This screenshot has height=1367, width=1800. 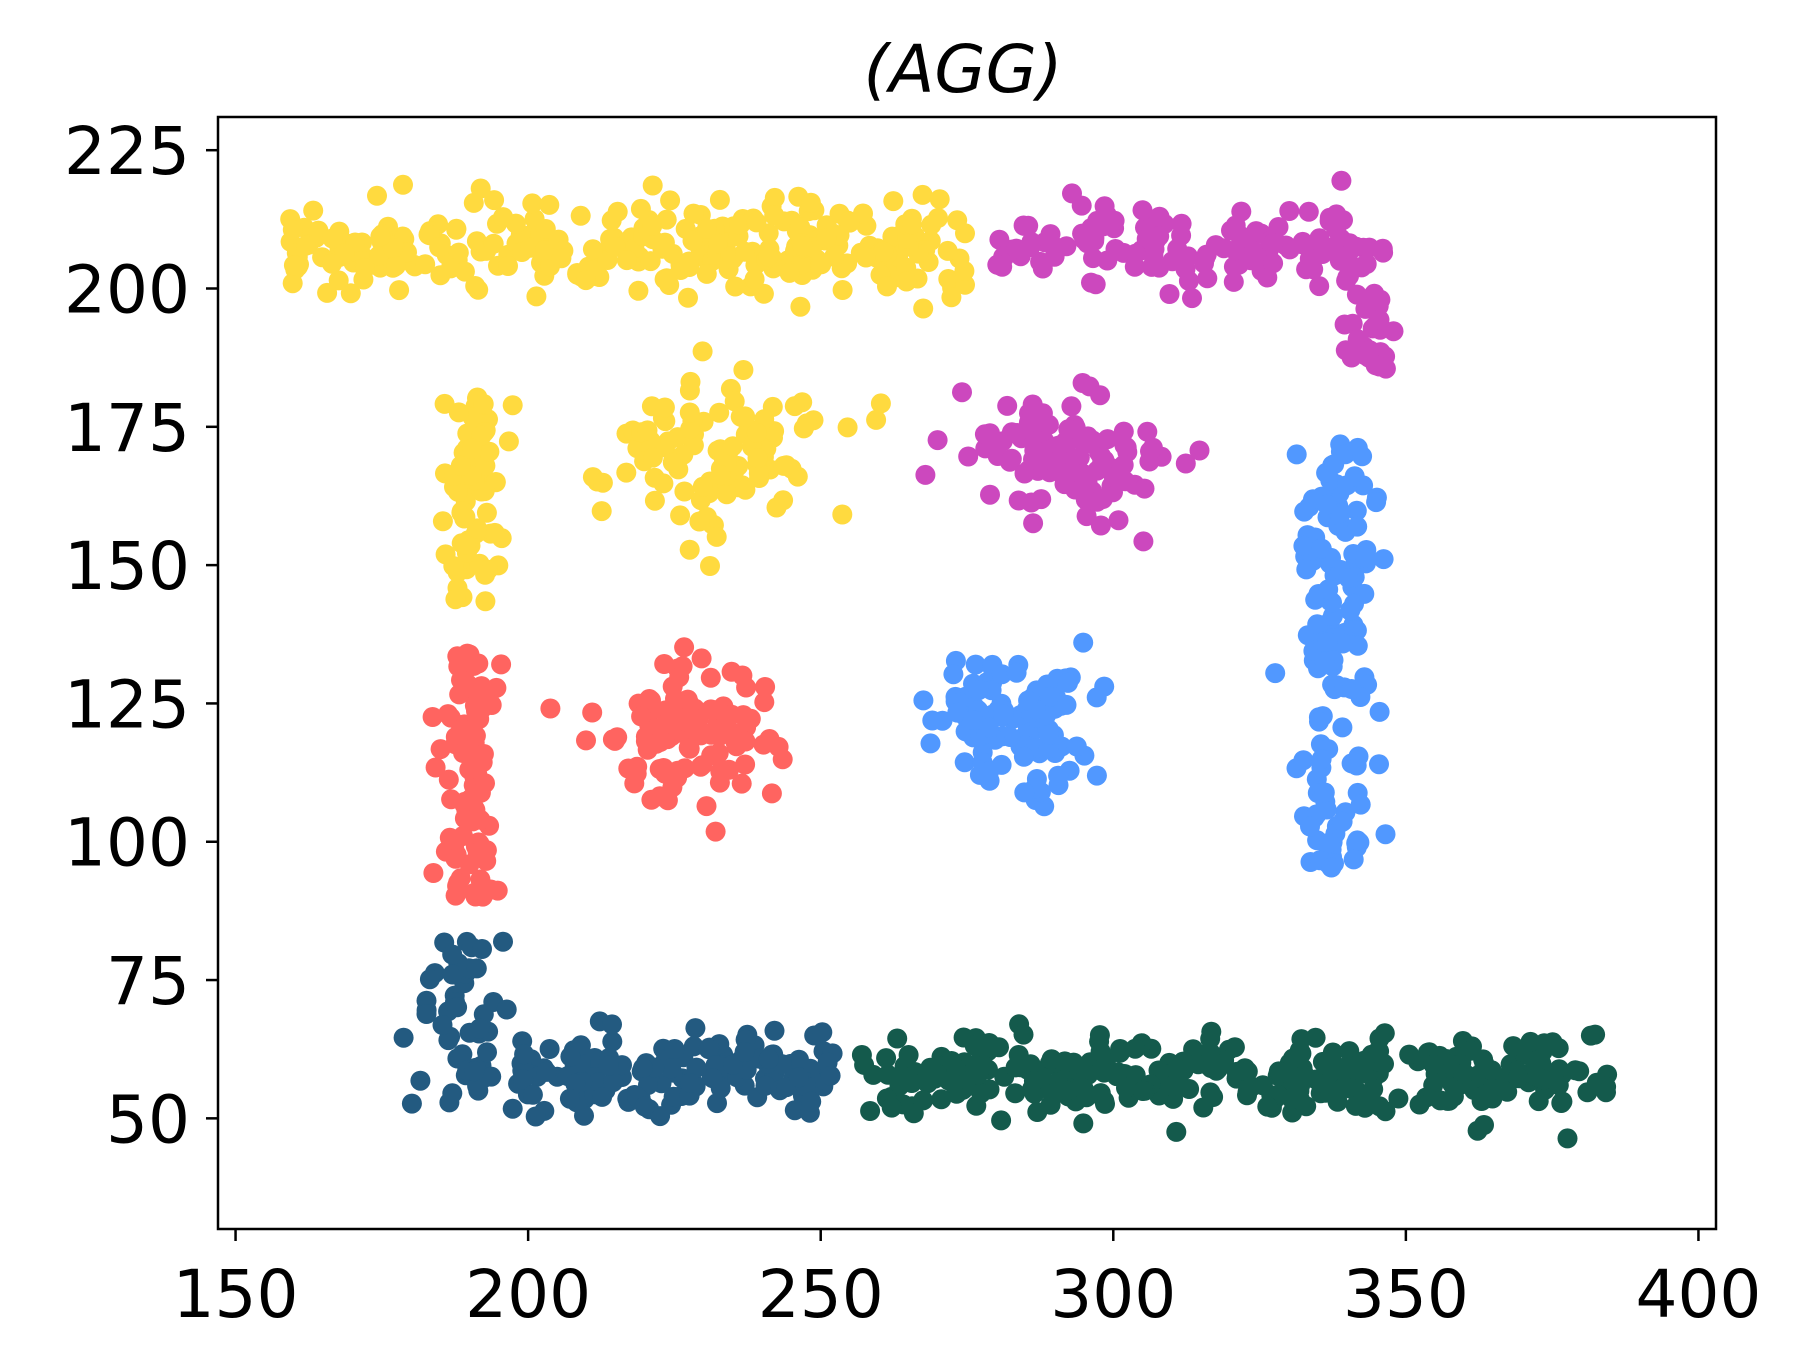 What do you see at coordinates (528, 1294) in the screenshot?
I see `x-tick-label: 200` at bounding box center [528, 1294].